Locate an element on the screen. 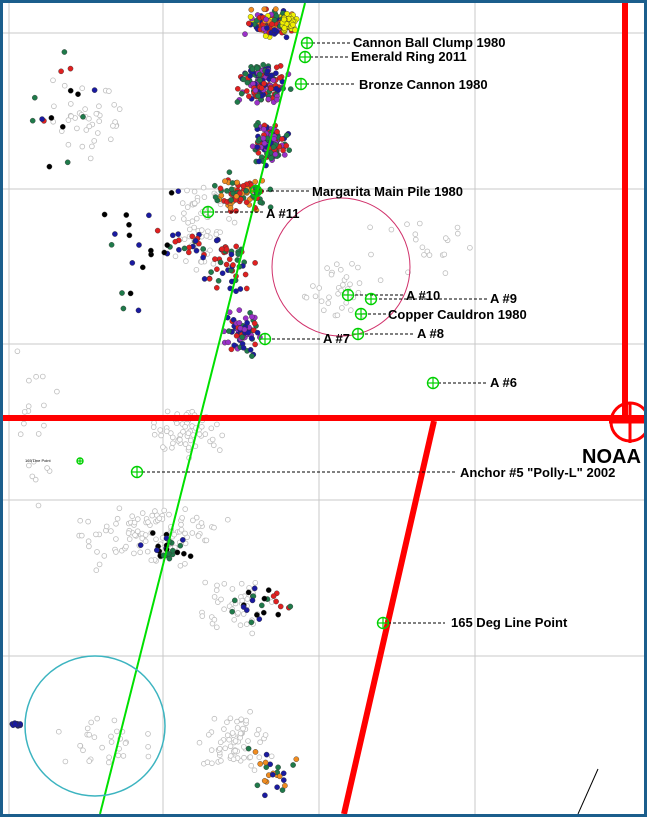 The width and height of the screenshot is (647, 817). label-anchor-6: A #6 is located at coordinates (503, 382).